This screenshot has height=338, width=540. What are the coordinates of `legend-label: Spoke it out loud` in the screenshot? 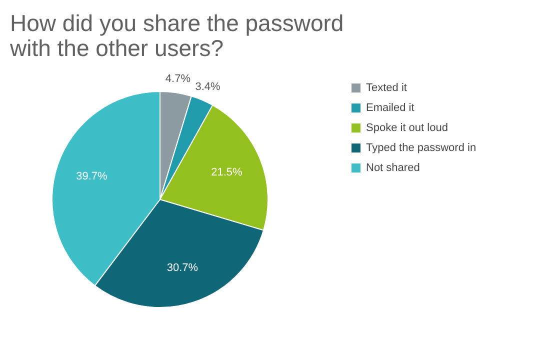 It's located at (407, 128).